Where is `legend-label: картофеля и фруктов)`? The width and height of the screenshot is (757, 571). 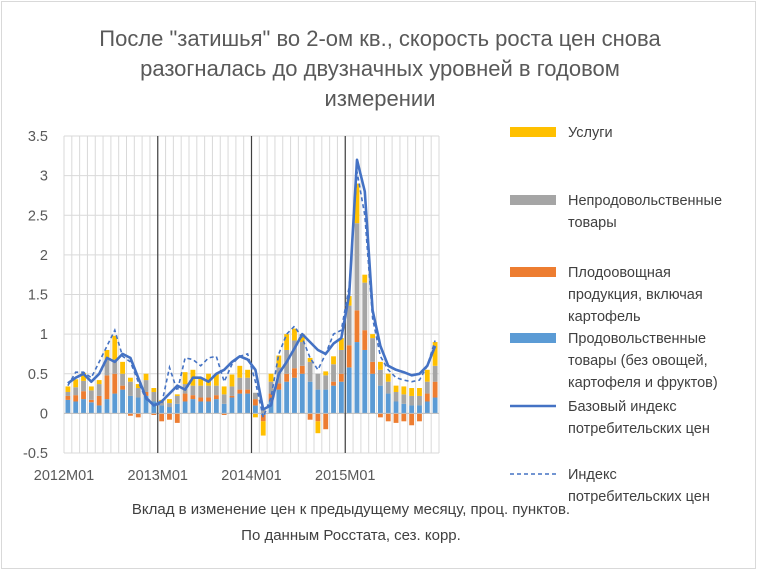 legend-label: картофеля и фруктов) is located at coordinates (643, 383).